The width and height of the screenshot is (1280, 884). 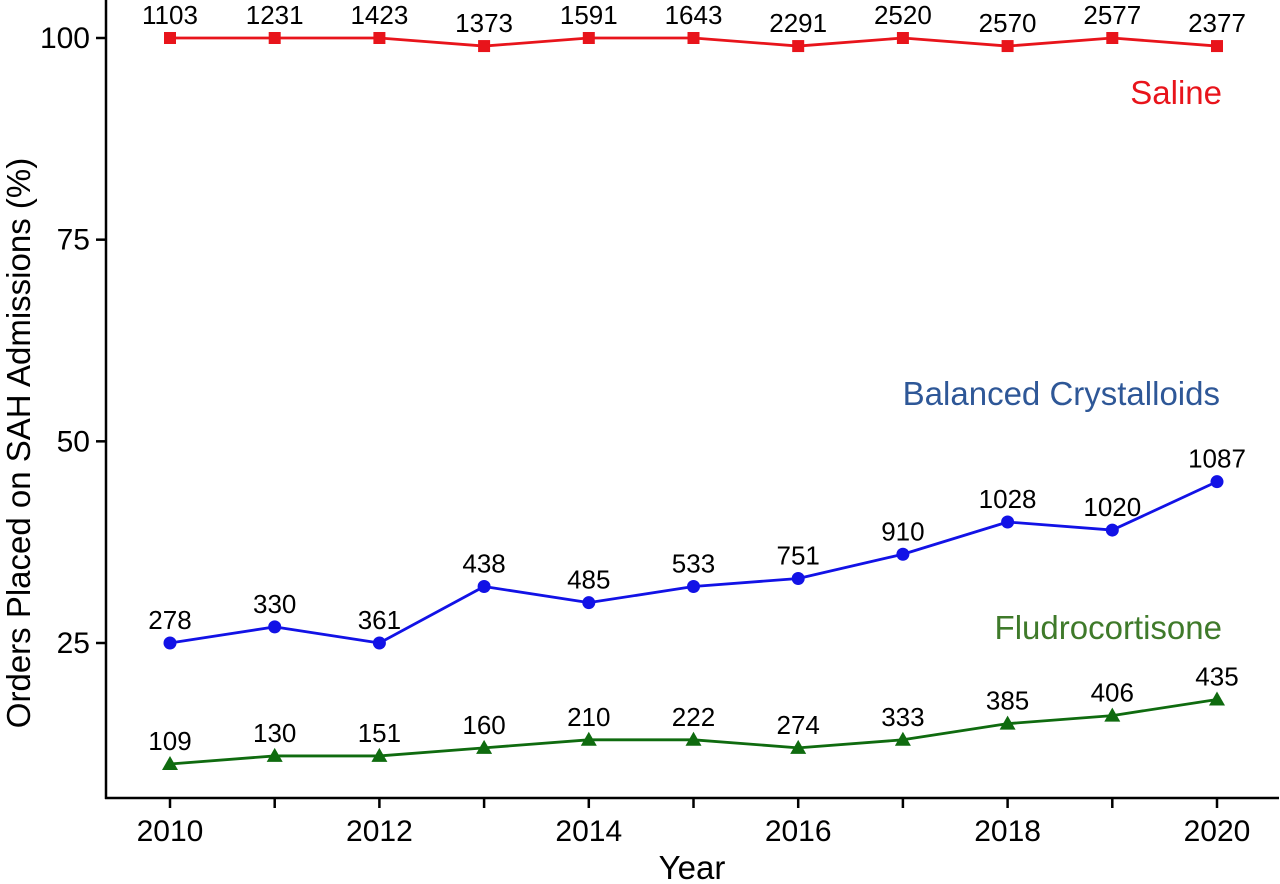 I want to click on data-label-fludrocortisone: 222, so click(x=693, y=717).